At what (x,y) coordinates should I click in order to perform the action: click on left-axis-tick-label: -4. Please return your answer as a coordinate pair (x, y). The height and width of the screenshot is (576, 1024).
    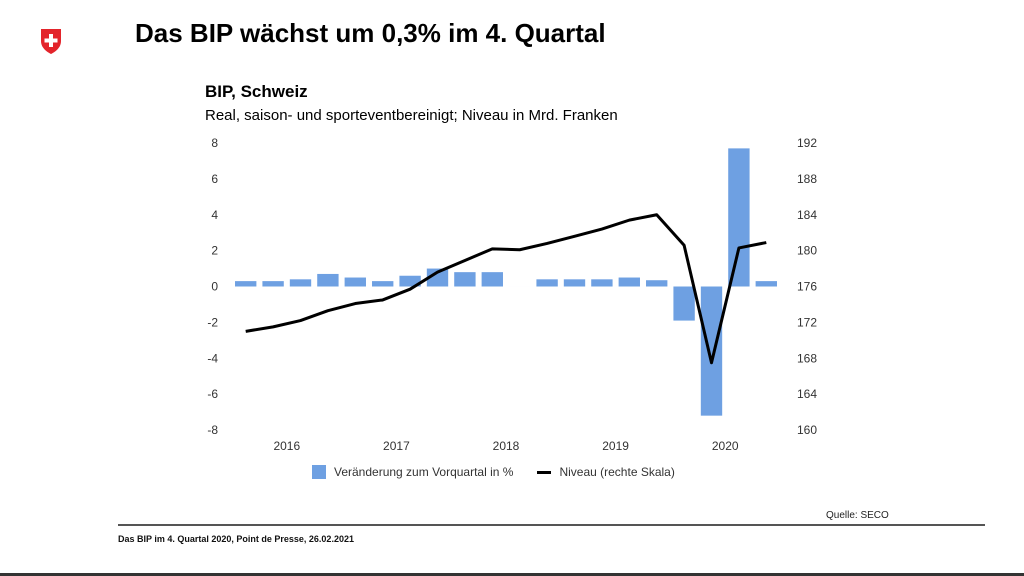
    Looking at the image, I should click on (212, 358).